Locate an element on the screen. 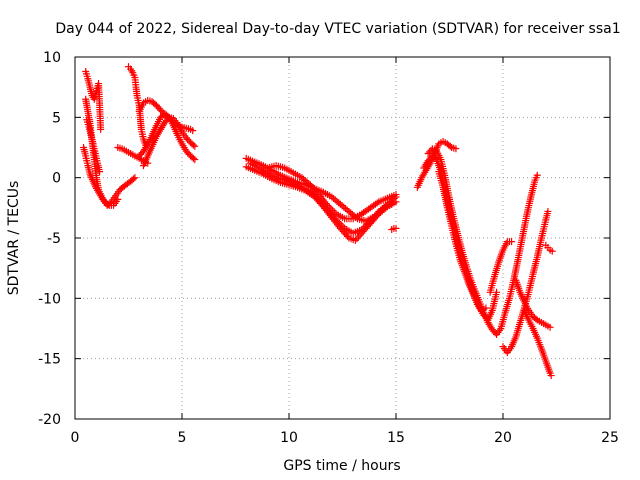 Image resolution: width=640 pixels, height=480 pixels. x-axis-label: GPS time / hours is located at coordinates (341, 466).